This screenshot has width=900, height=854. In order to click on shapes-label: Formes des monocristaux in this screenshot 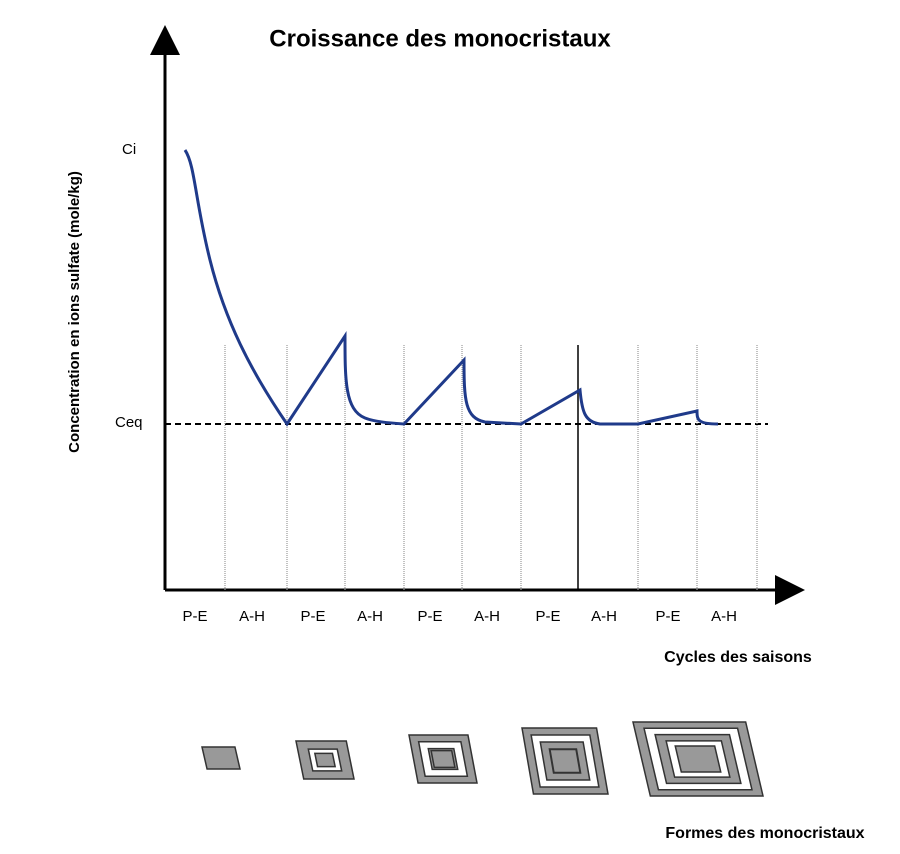, I will do `click(764, 833)`.